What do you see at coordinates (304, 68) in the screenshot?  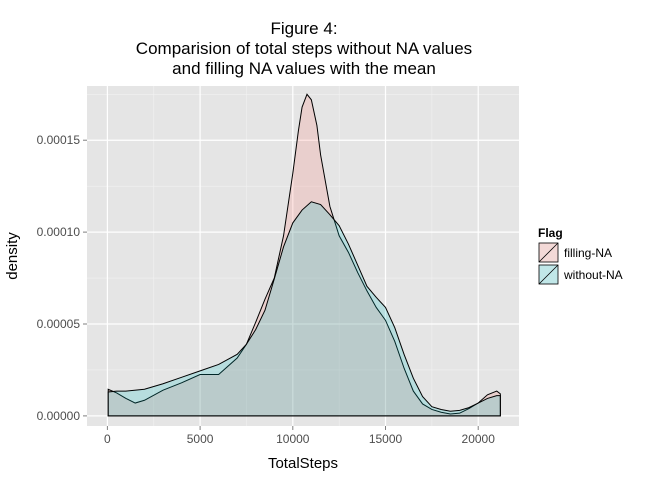 I see `chart-title-line: and filling NA values with the mean` at bounding box center [304, 68].